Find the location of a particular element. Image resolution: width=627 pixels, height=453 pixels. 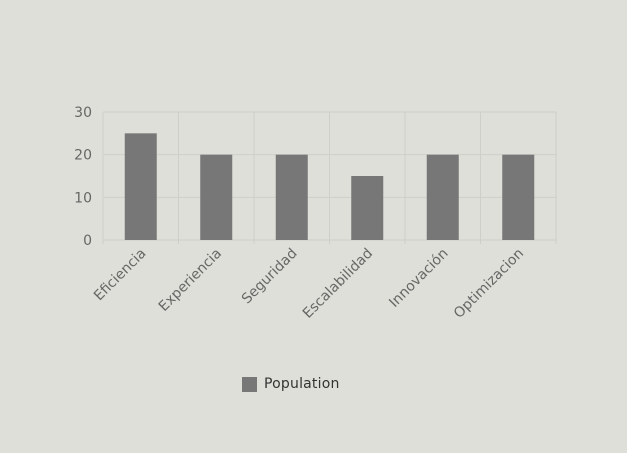

y-tick-label: 20 is located at coordinates (83, 156).